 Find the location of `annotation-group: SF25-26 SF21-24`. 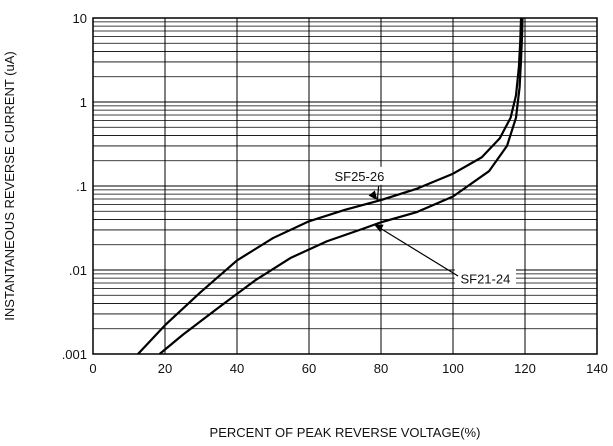

annotation-group: SF25-26 SF21-24 is located at coordinates (422, 227).